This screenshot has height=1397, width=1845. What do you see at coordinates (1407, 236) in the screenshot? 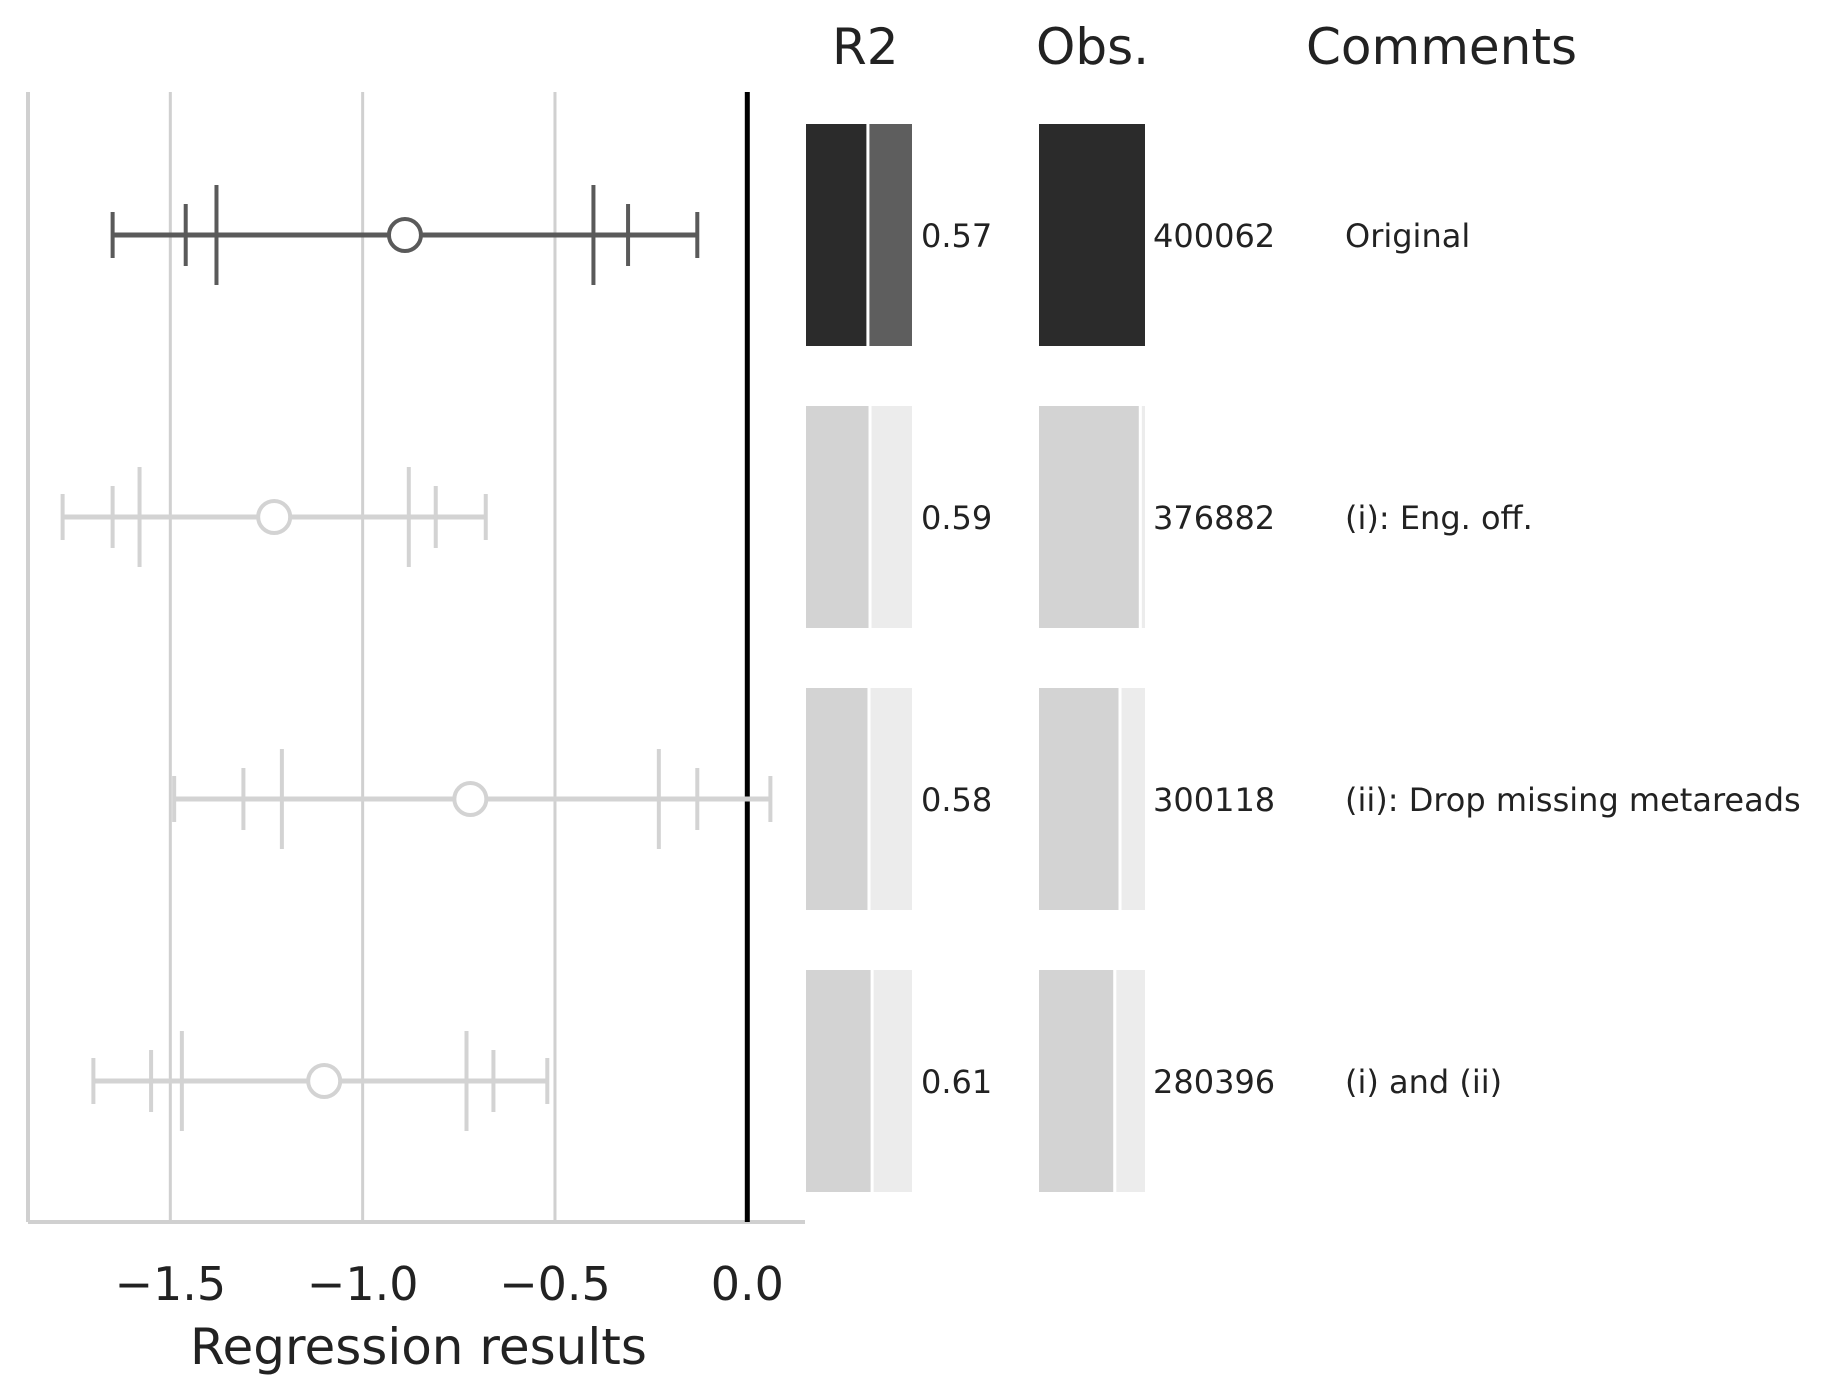
I see `comment-label: Original` at bounding box center [1407, 236].